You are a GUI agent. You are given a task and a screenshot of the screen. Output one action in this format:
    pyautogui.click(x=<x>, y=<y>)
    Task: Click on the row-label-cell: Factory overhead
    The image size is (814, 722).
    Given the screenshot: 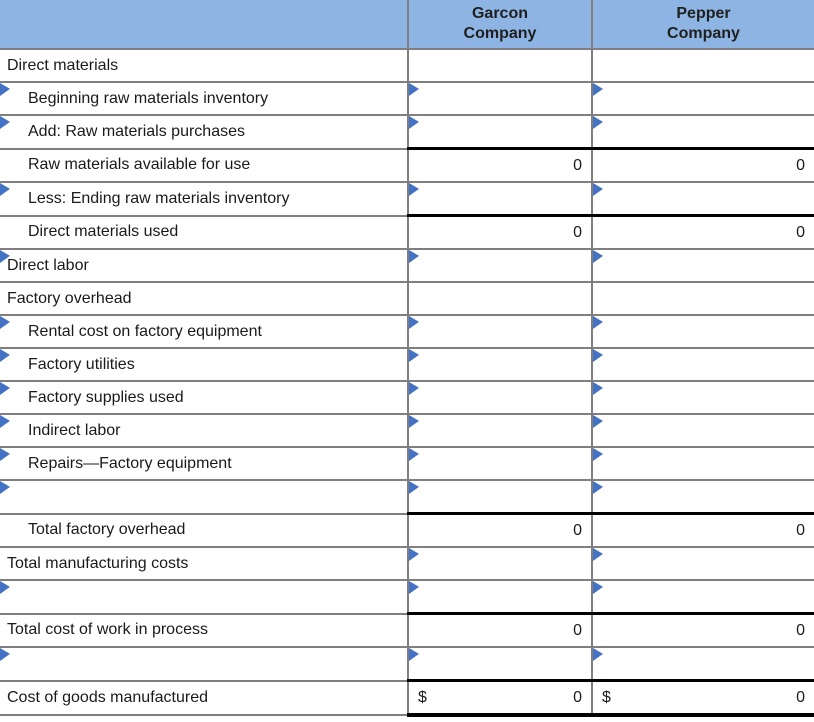 What is the action you would take?
    pyautogui.click(x=204, y=298)
    